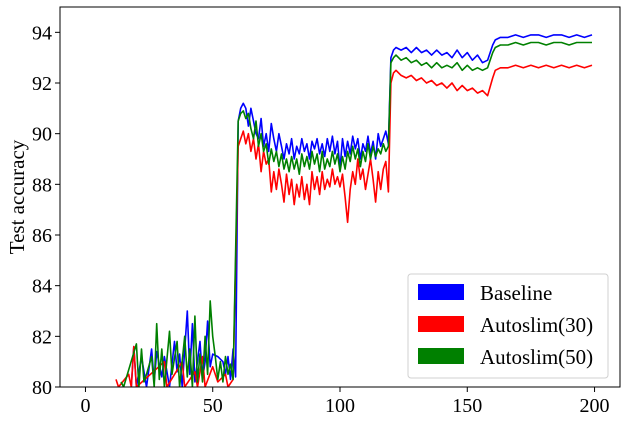  What do you see at coordinates (42, 388) in the screenshot?
I see `y-tick-label: 80` at bounding box center [42, 388].